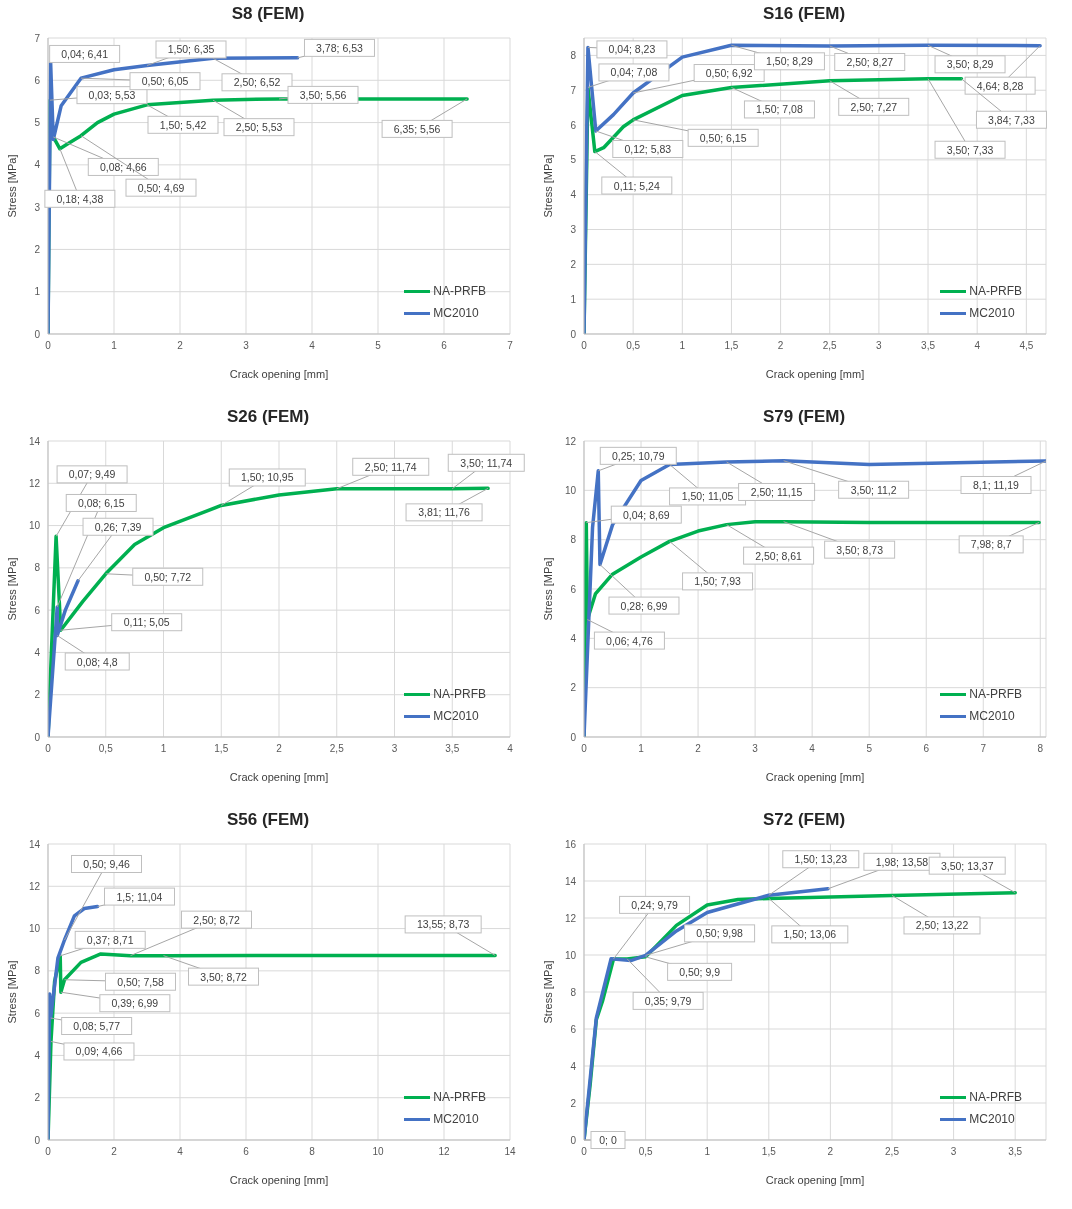 The width and height of the screenshot is (1072, 1209). Describe the element at coordinates (821, 859) in the screenshot. I see `annotation: 1,50; 13,23` at that location.